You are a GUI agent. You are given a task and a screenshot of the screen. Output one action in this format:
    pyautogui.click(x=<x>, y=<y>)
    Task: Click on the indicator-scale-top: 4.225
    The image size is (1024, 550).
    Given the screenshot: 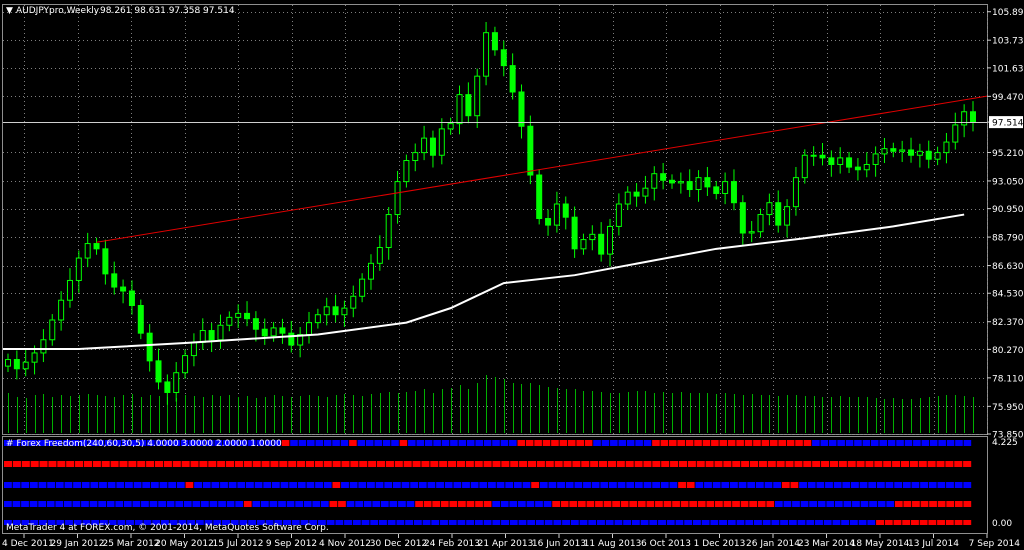 What is the action you would take?
    pyautogui.click(x=1005, y=443)
    